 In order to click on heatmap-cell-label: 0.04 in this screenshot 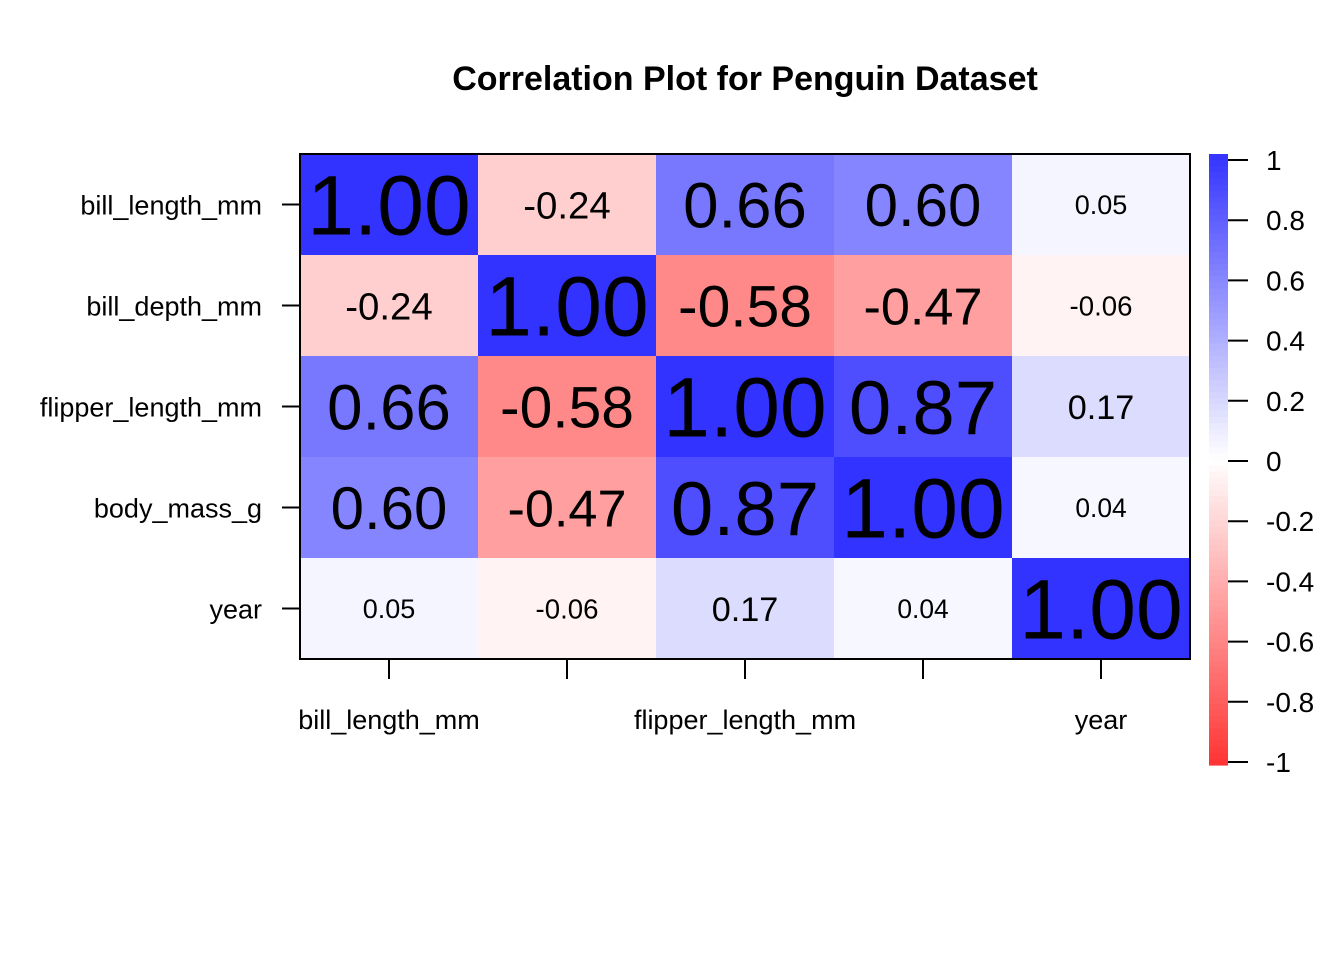, I will do `click(922, 609)`.